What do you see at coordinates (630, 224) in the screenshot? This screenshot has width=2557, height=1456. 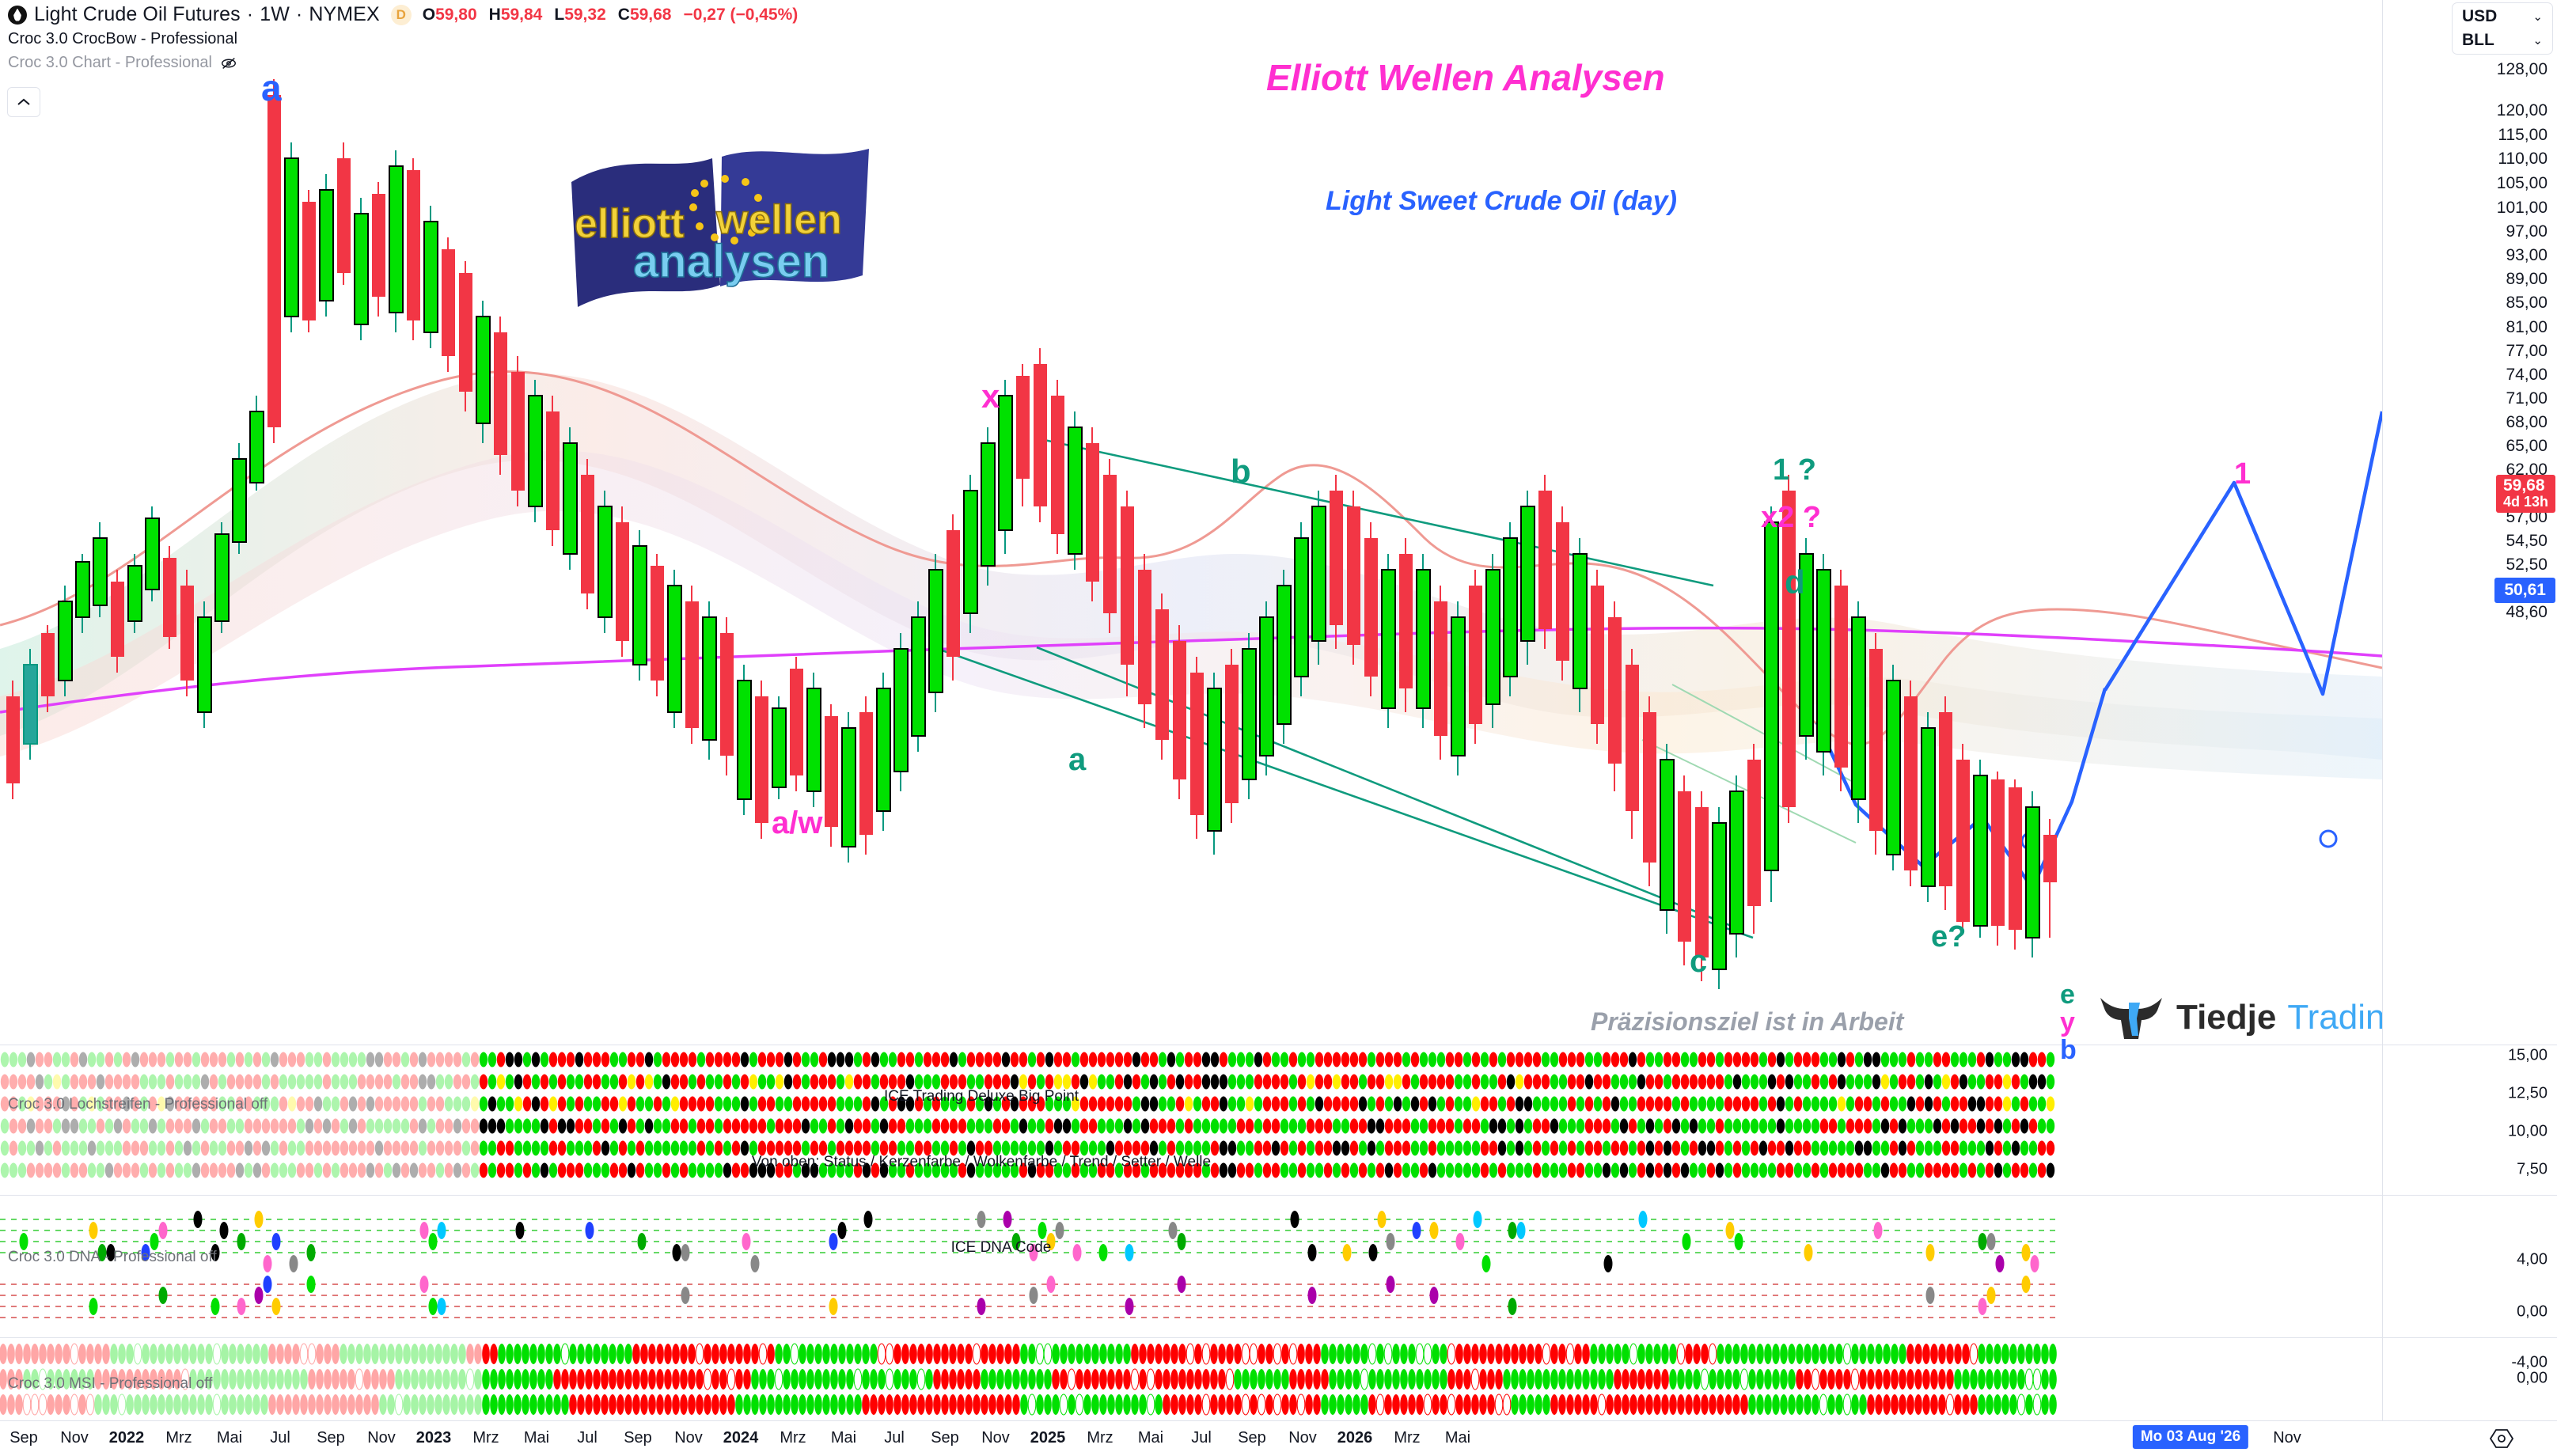 I see `svg-text: elliott` at bounding box center [630, 224].